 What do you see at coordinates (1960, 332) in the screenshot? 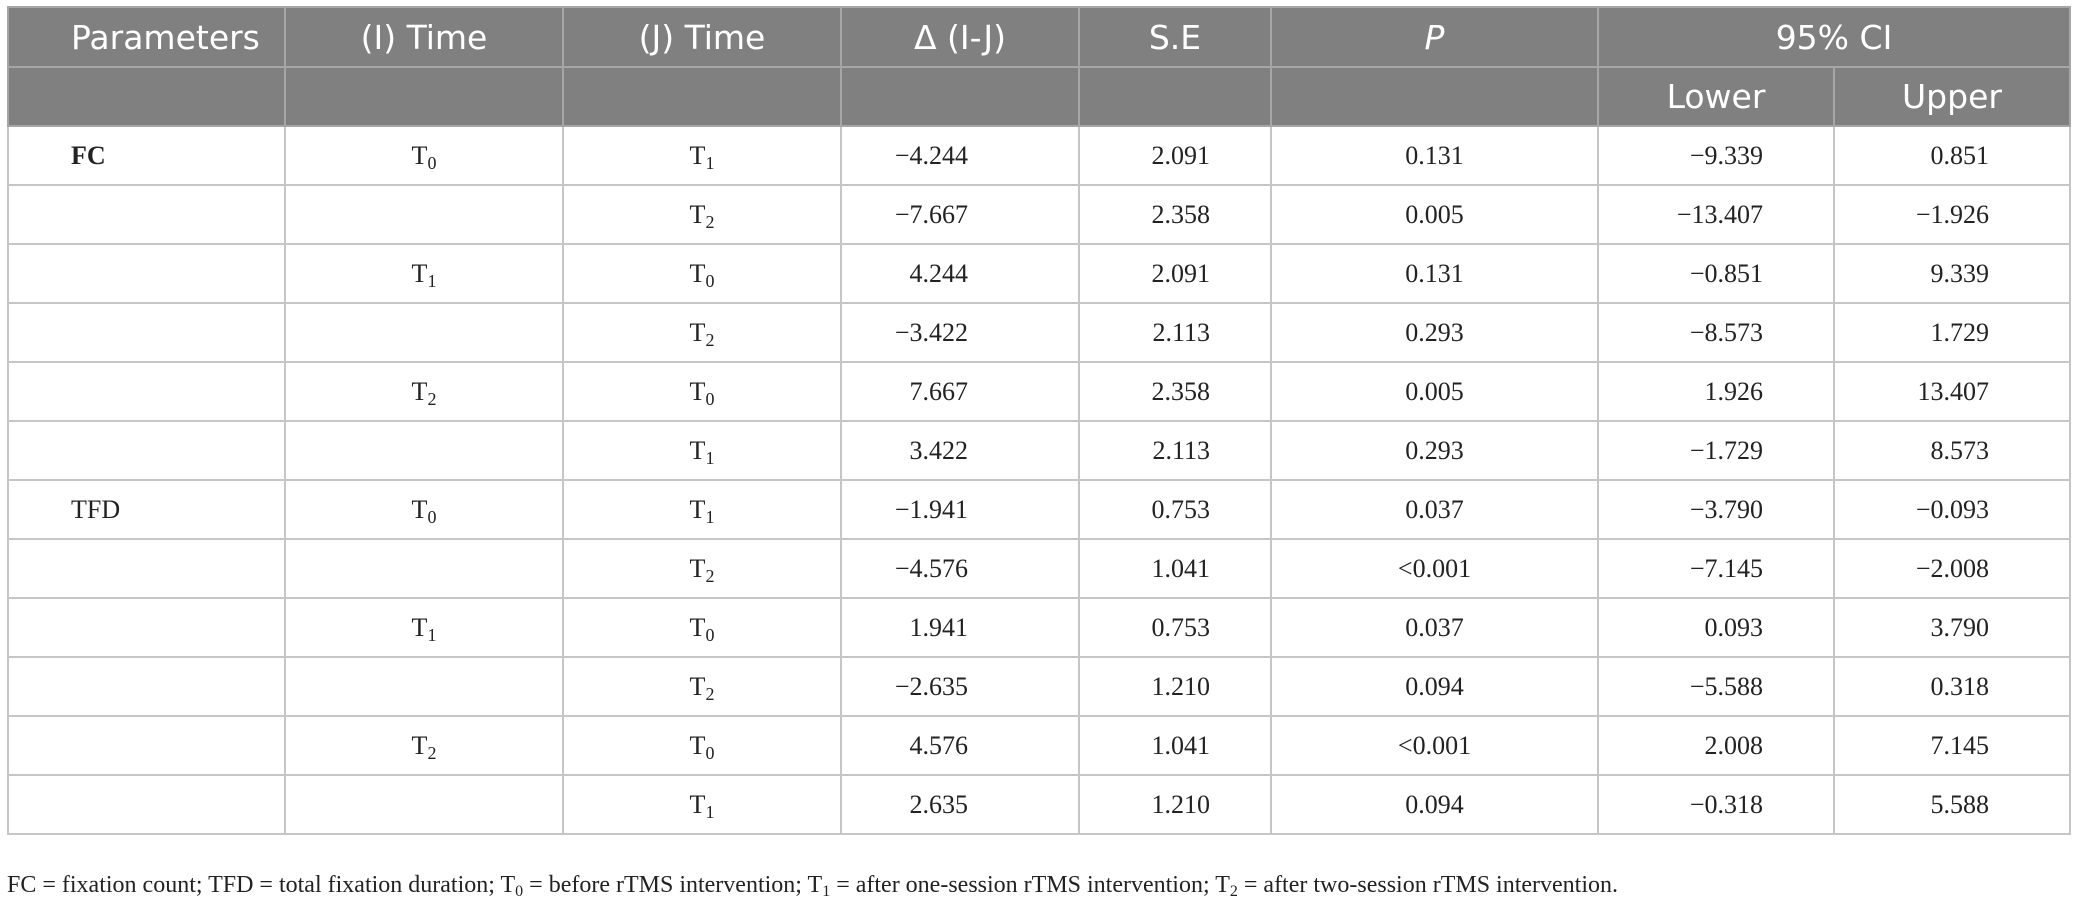
I see `ci-upper-value: 1.729` at bounding box center [1960, 332].